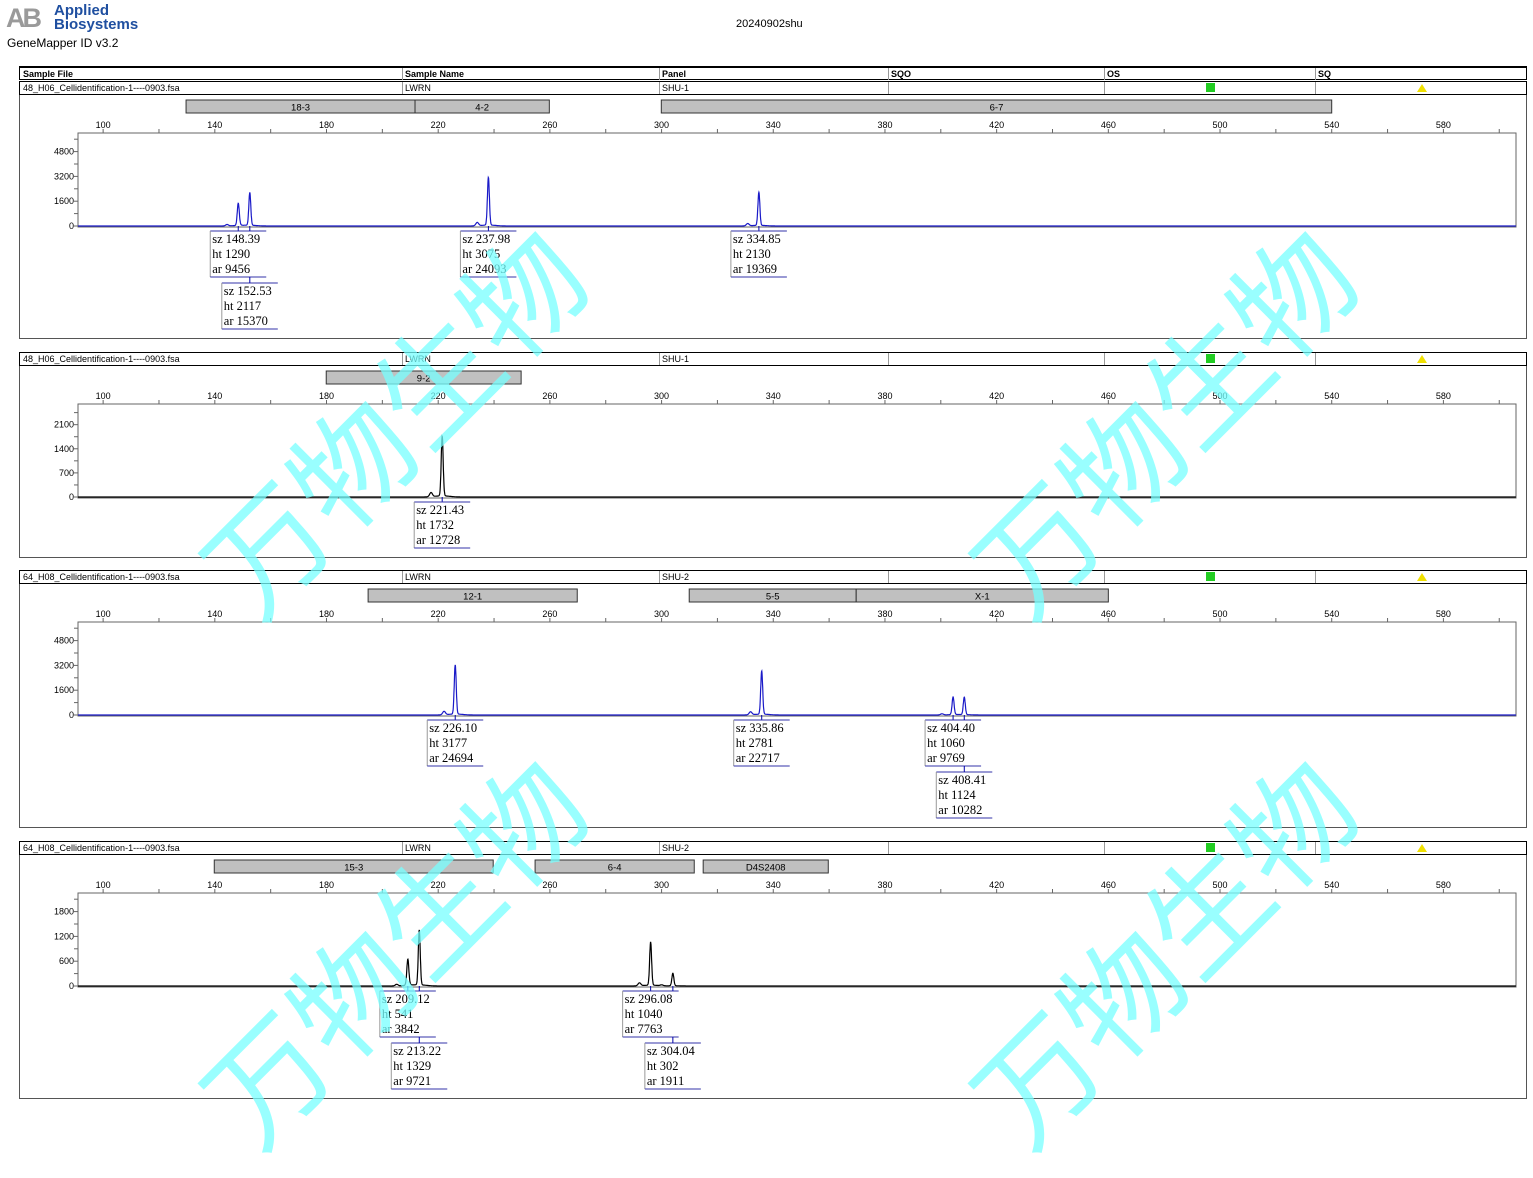 The image size is (1533, 1178). What do you see at coordinates (648, 999) in the screenshot?
I see `peak-sz: sz 296.08` at bounding box center [648, 999].